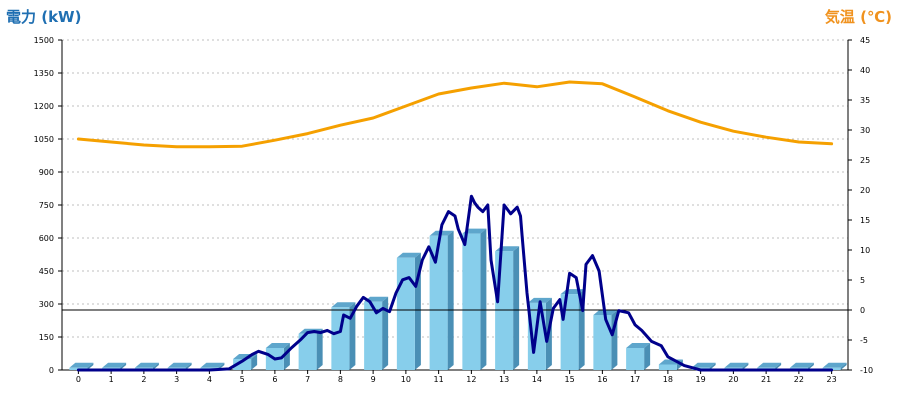 The height and width of the screenshot is (400, 900). What do you see at coordinates (46, 271) in the screenshot?
I see `left-tick-label: 450` at bounding box center [46, 271].